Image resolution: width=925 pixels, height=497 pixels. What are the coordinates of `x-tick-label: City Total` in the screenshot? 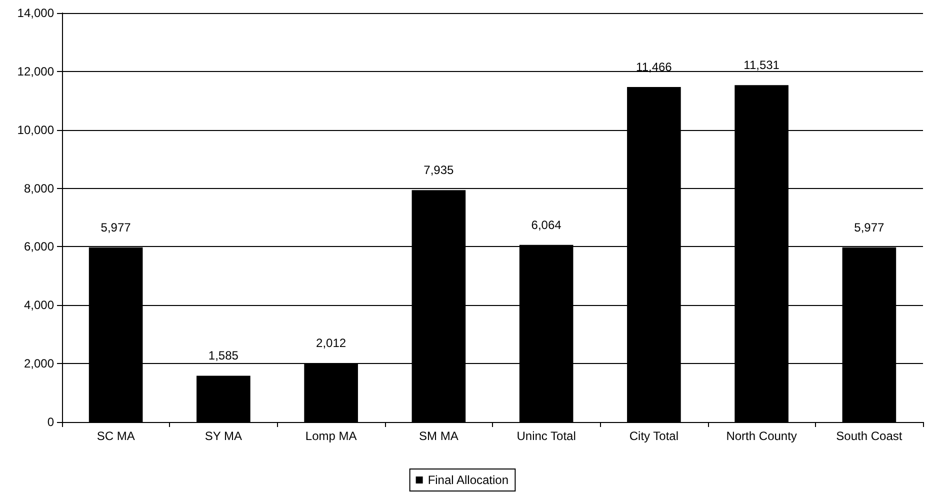 It's located at (654, 436).